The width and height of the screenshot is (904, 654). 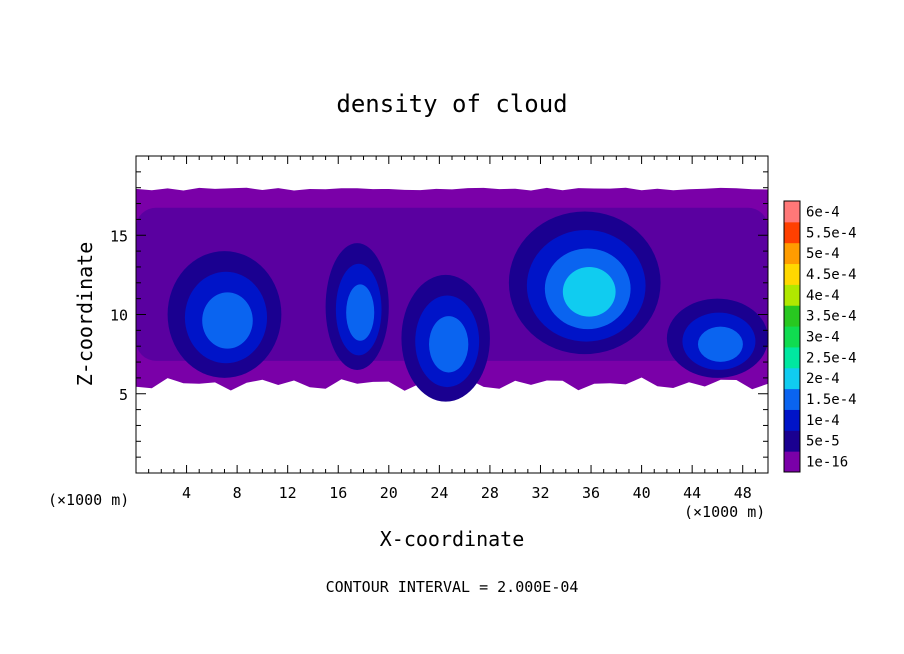 I want to click on colorbar-label: 5e-5, so click(x=823, y=442).